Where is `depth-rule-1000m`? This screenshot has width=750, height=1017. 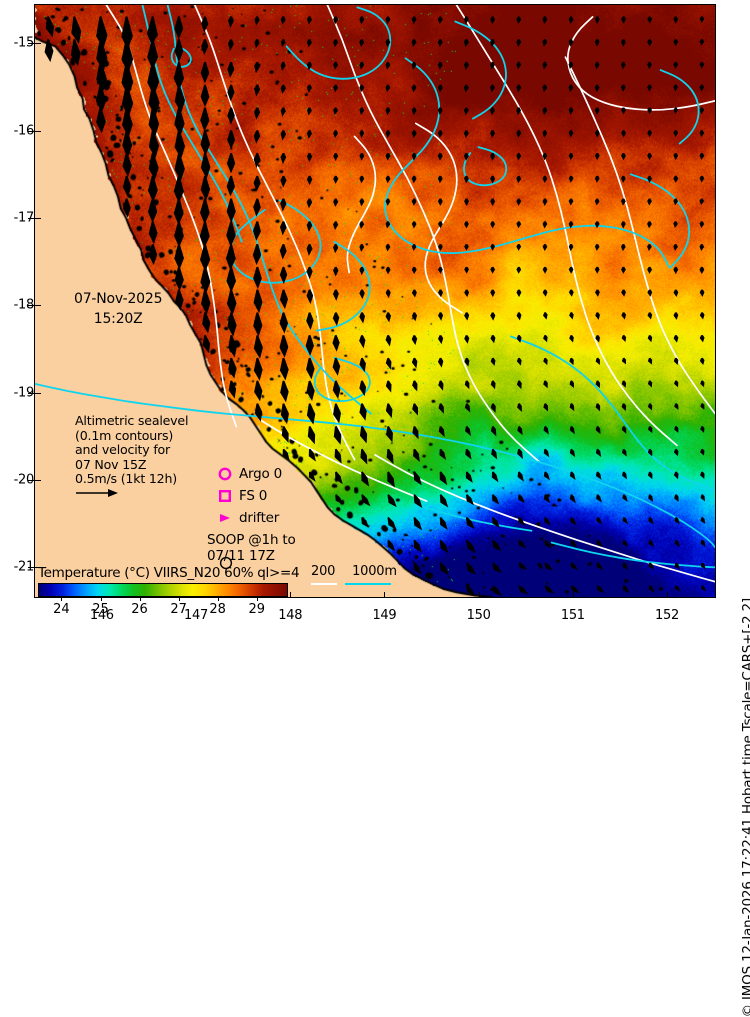
depth-rule-1000m is located at coordinates (368, 584).